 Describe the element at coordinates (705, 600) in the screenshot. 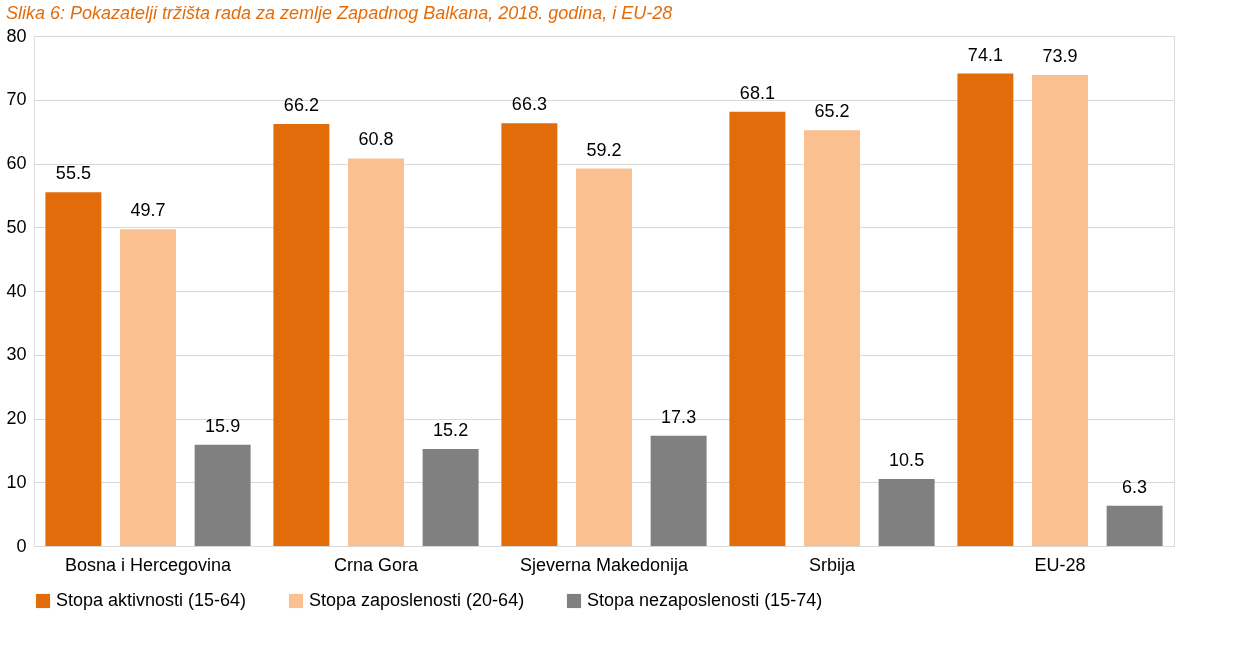

I see `legend-label: Stopa nezaposlenosti (15-74)` at that location.